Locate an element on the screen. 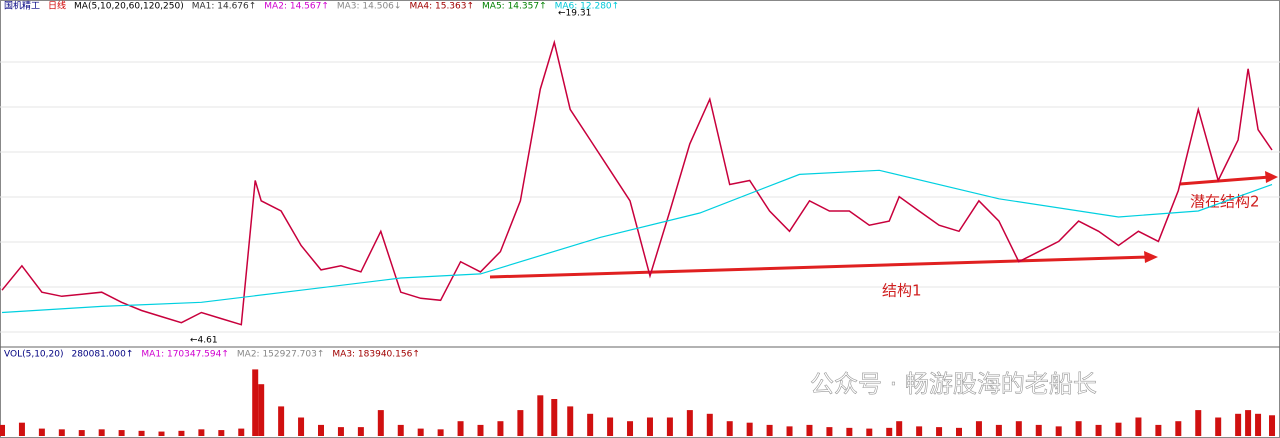 This screenshot has width=1280, height=438. indicator-label: MA2: 152927.703↑ is located at coordinates (280, 355).